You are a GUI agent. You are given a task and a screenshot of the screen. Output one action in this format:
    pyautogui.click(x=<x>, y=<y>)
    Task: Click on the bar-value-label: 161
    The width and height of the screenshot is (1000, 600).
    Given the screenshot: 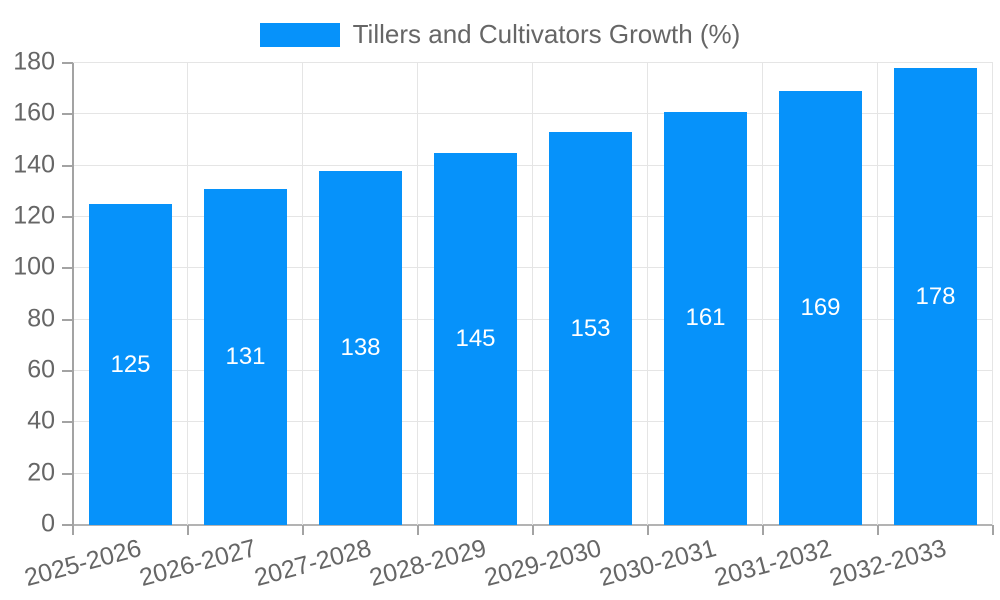 What is the action you would take?
    pyautogui.click(x=705, y=318)
    